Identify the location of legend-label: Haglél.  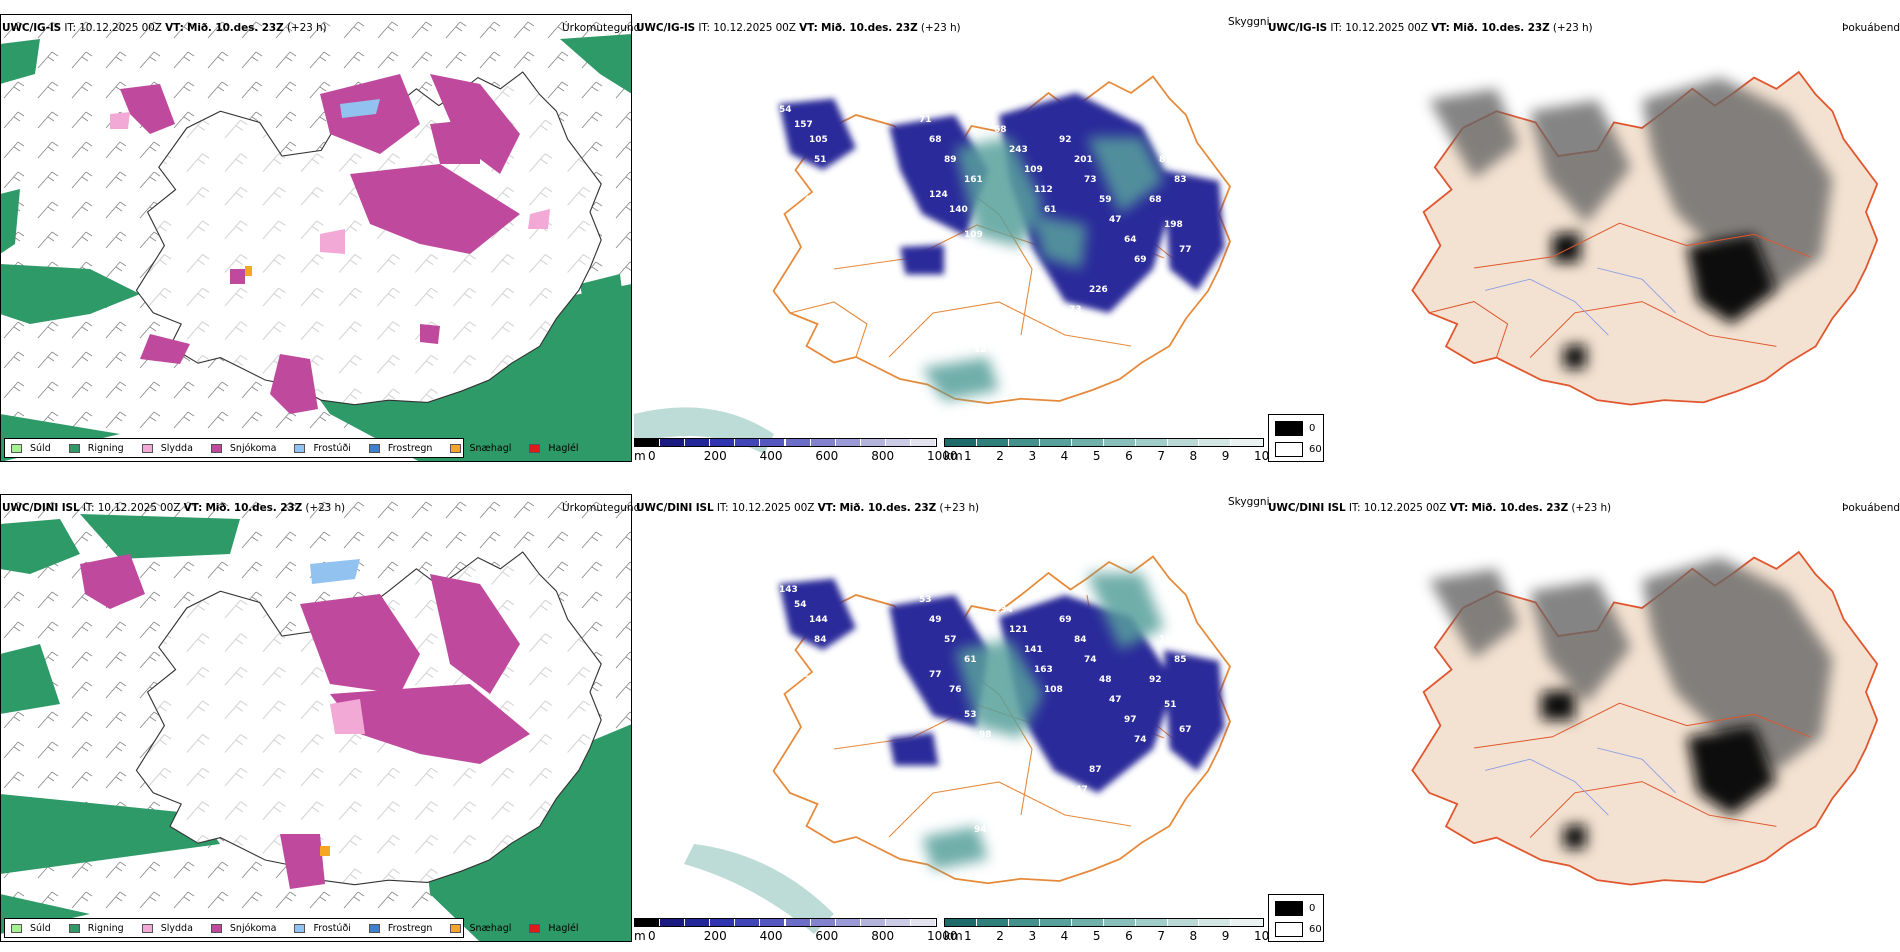
(563, 928).